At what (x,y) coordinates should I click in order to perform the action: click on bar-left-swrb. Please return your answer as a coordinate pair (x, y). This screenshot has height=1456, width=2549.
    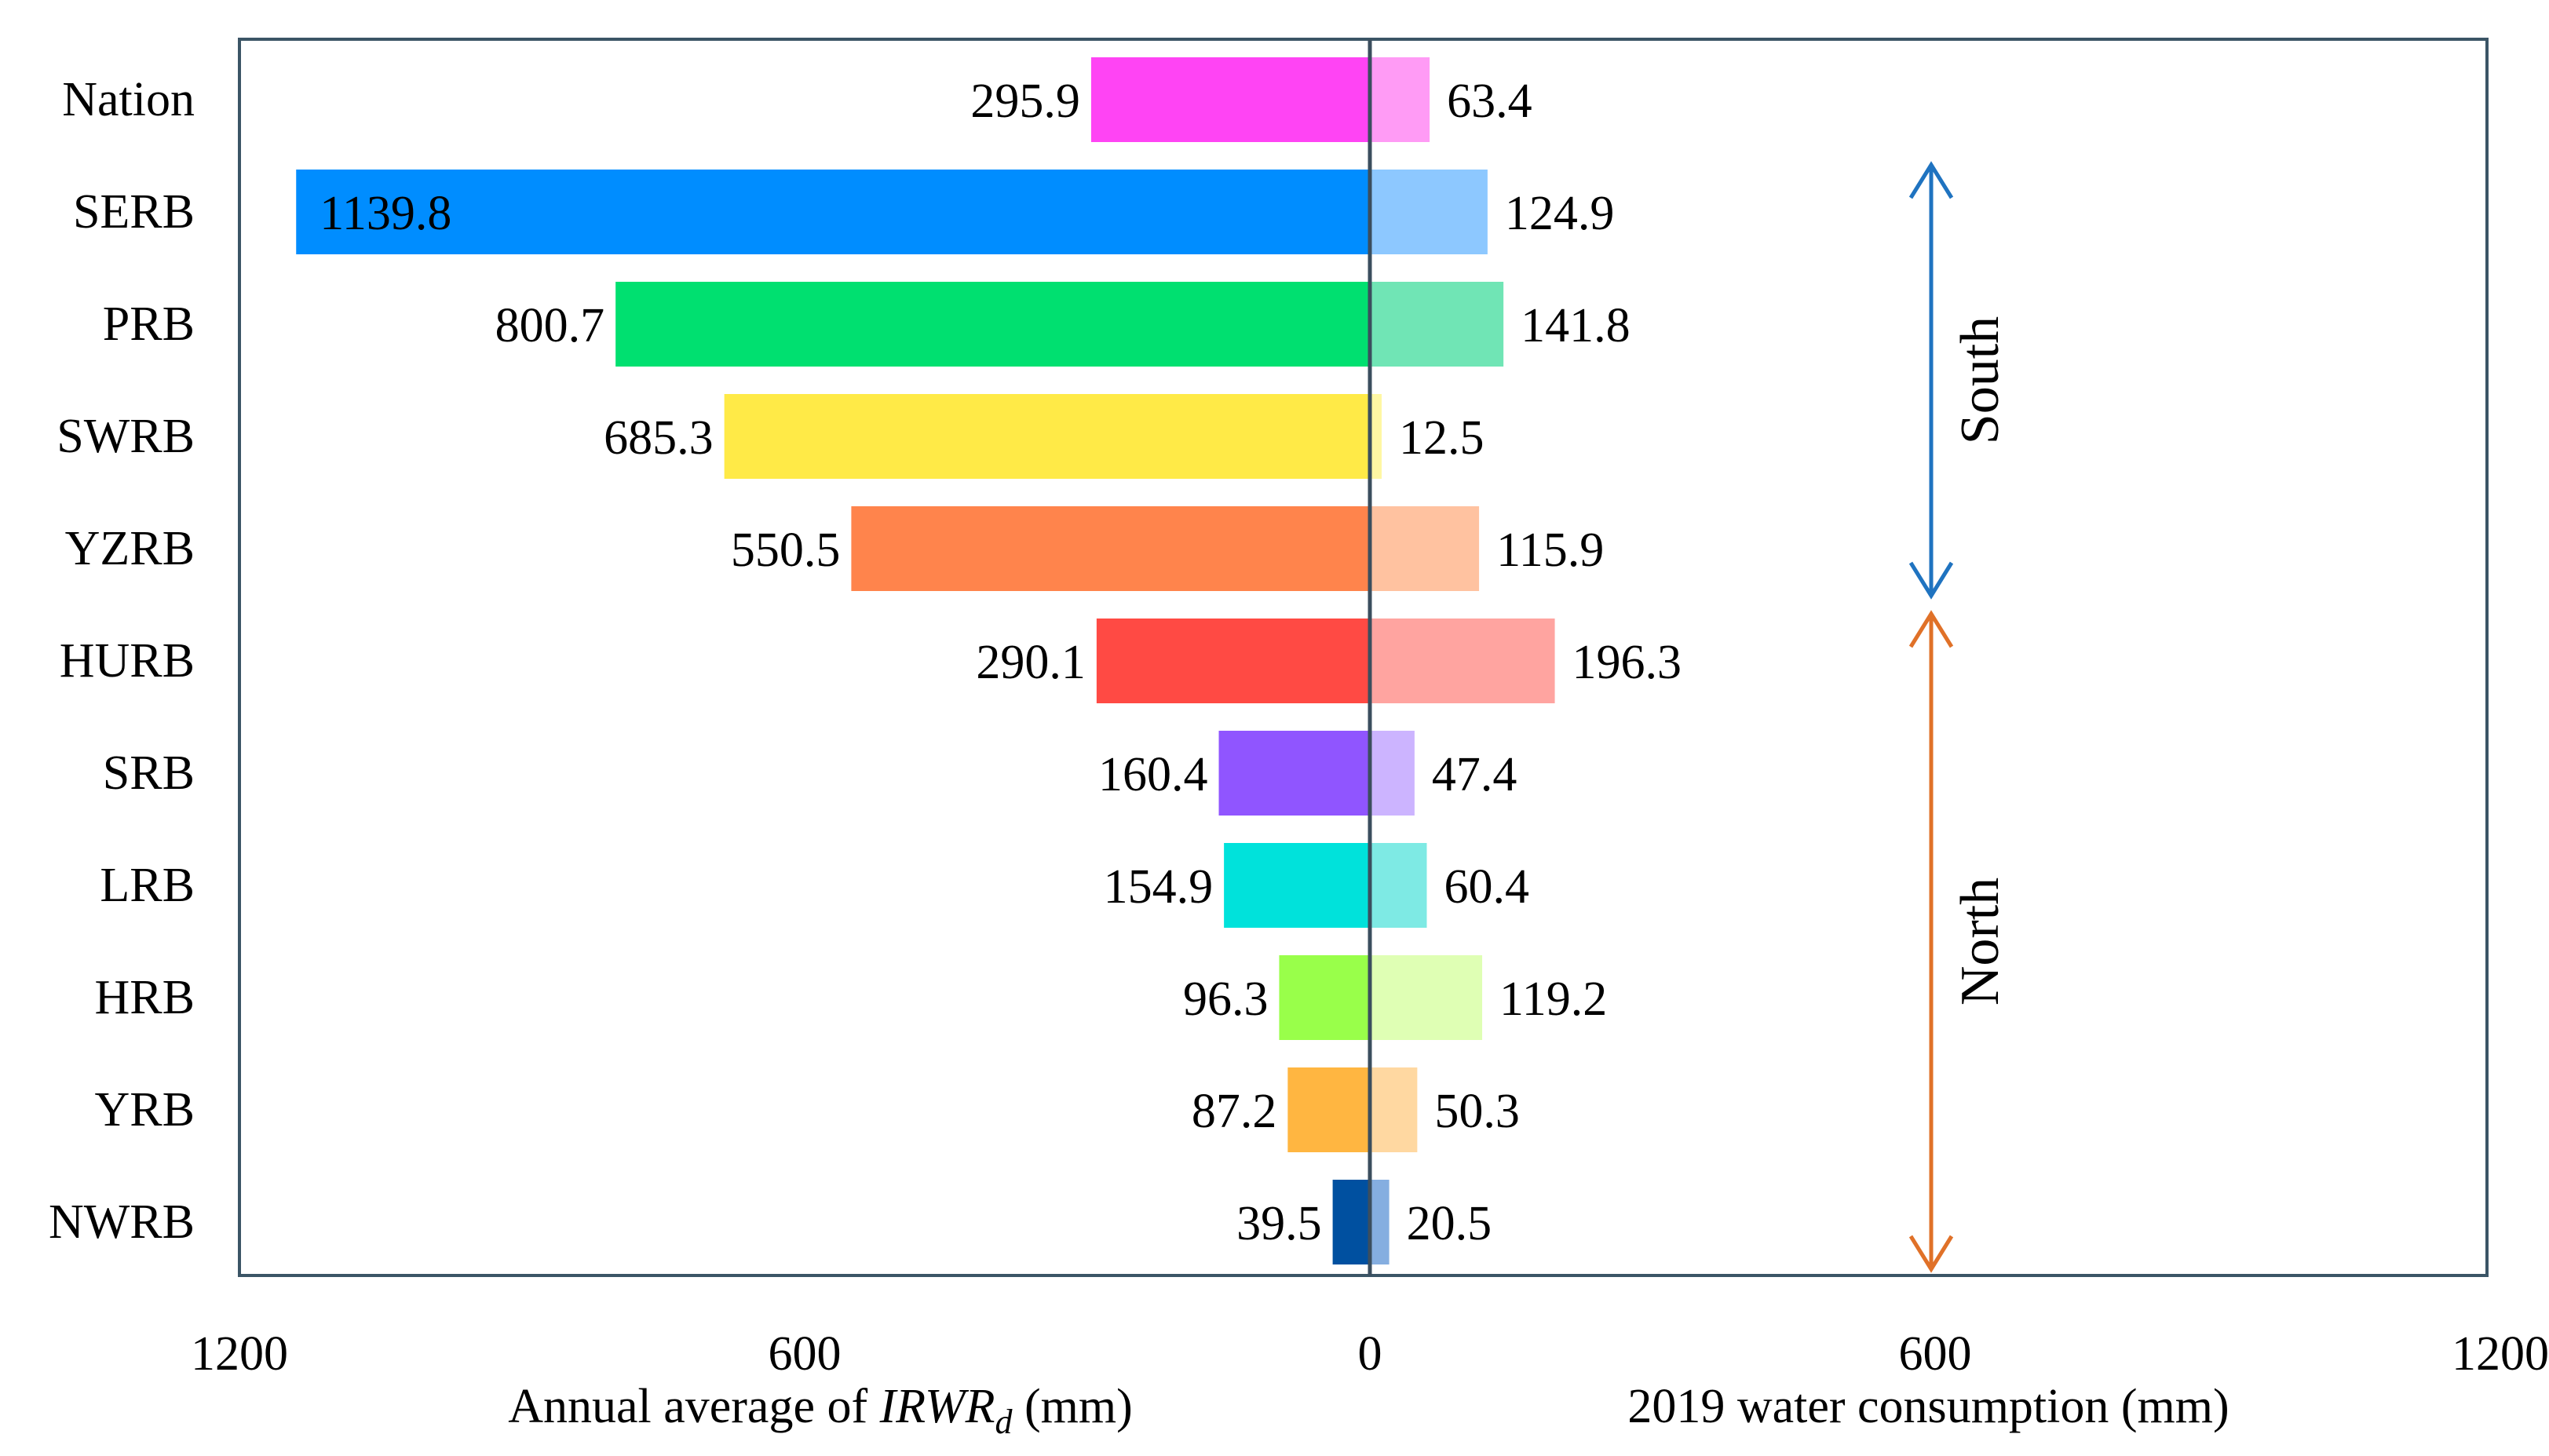
    Looking at the image, I should click on (1047, 436).